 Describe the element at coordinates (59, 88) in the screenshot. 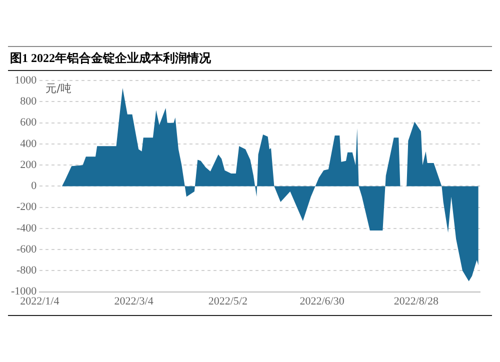

I see `y-axis-title: 元/吨` at that location.